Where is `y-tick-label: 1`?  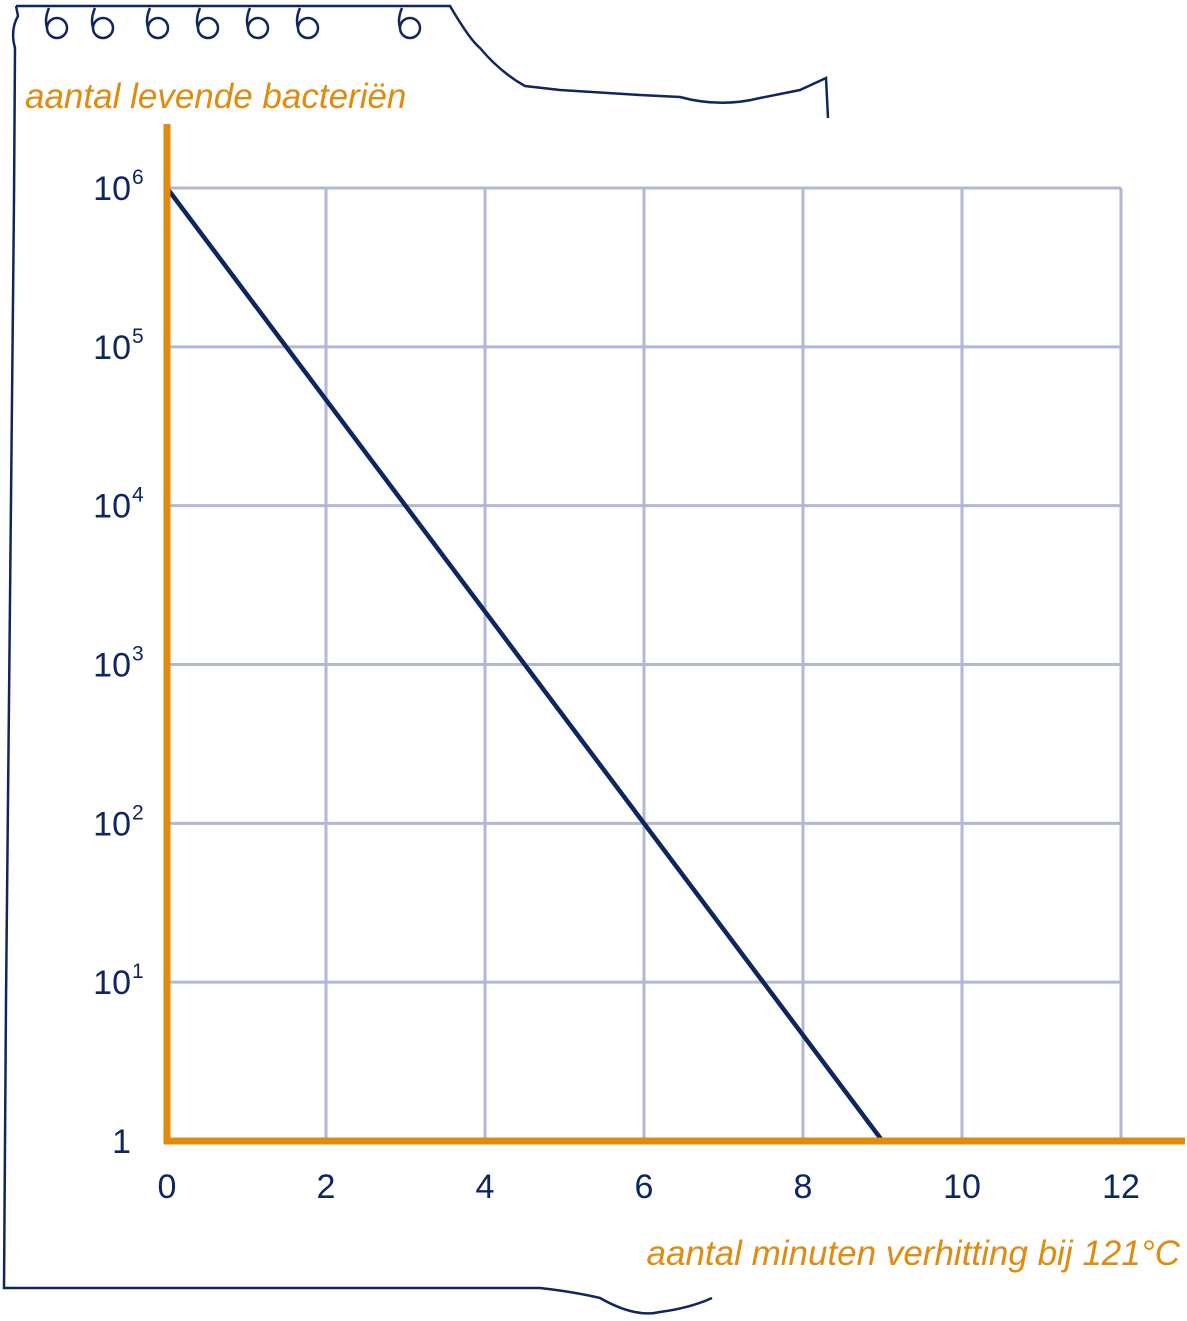
y-tick-label: 1 is located at coordinates (121, 1142).